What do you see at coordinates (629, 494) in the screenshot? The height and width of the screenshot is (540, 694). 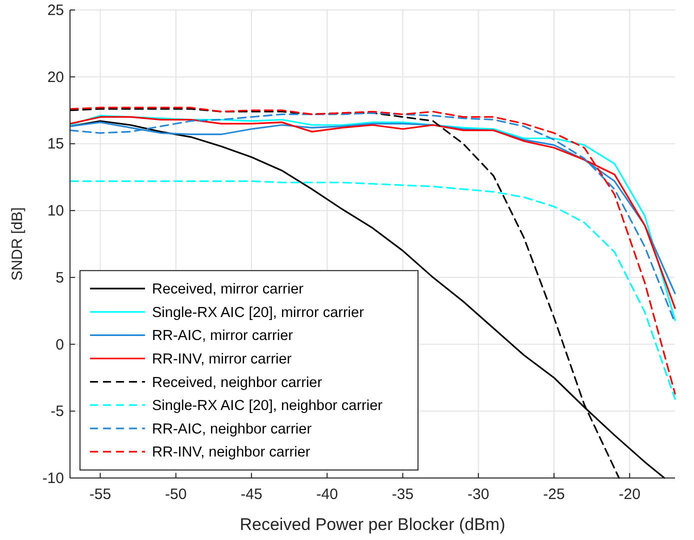 I see `x-tick-label: -20` at bounding box center [629, 494].